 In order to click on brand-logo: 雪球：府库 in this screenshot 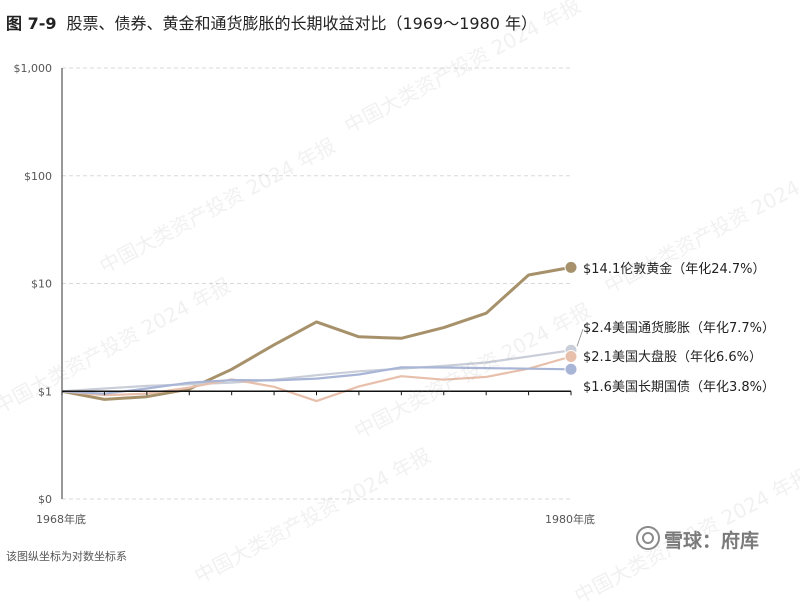, I will do `click(697, 539)`.